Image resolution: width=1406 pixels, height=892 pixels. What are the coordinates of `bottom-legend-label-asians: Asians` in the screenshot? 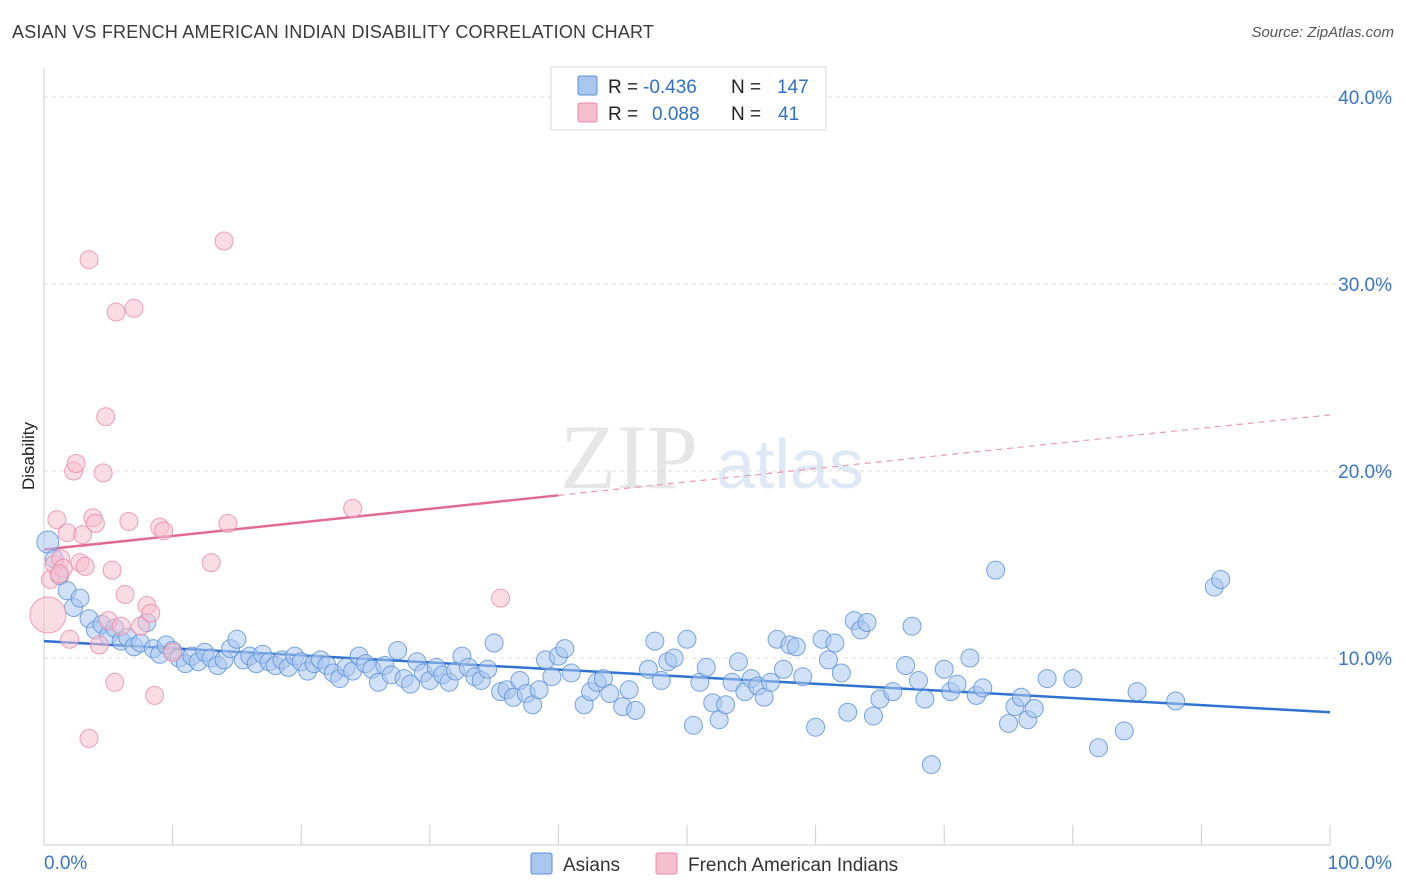 It's located at (591, 865).